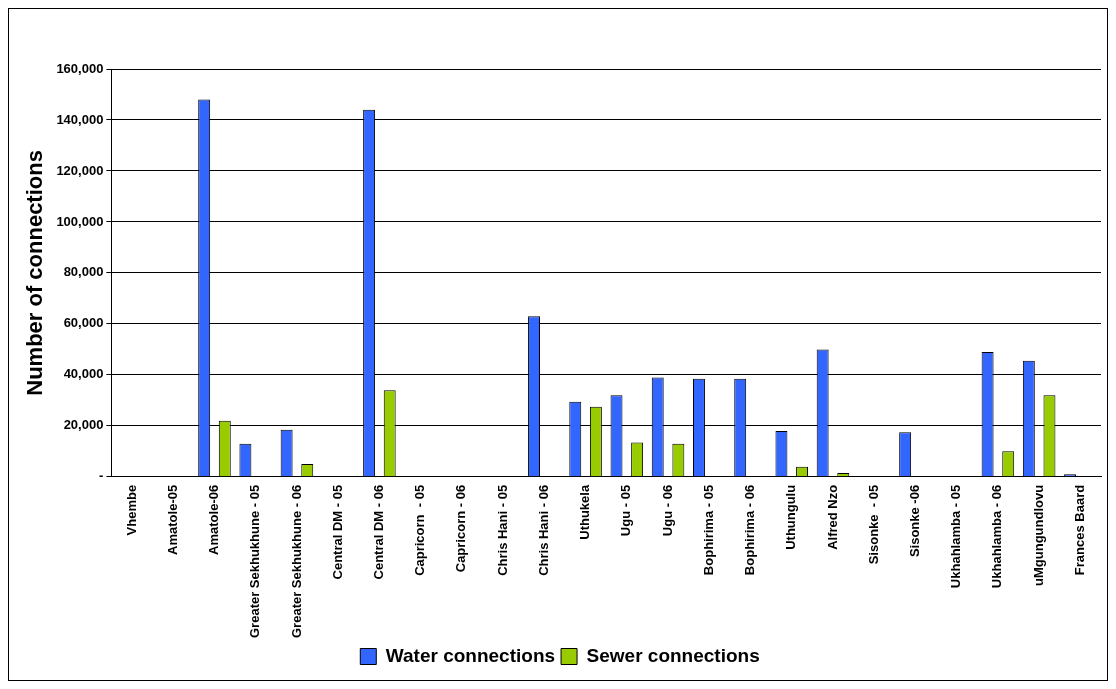 The image size is (1116, 689). Describe the element at coordinates (626, 510) in the screenshot. I see `x-tick-label: Ugu - 05` at that location.